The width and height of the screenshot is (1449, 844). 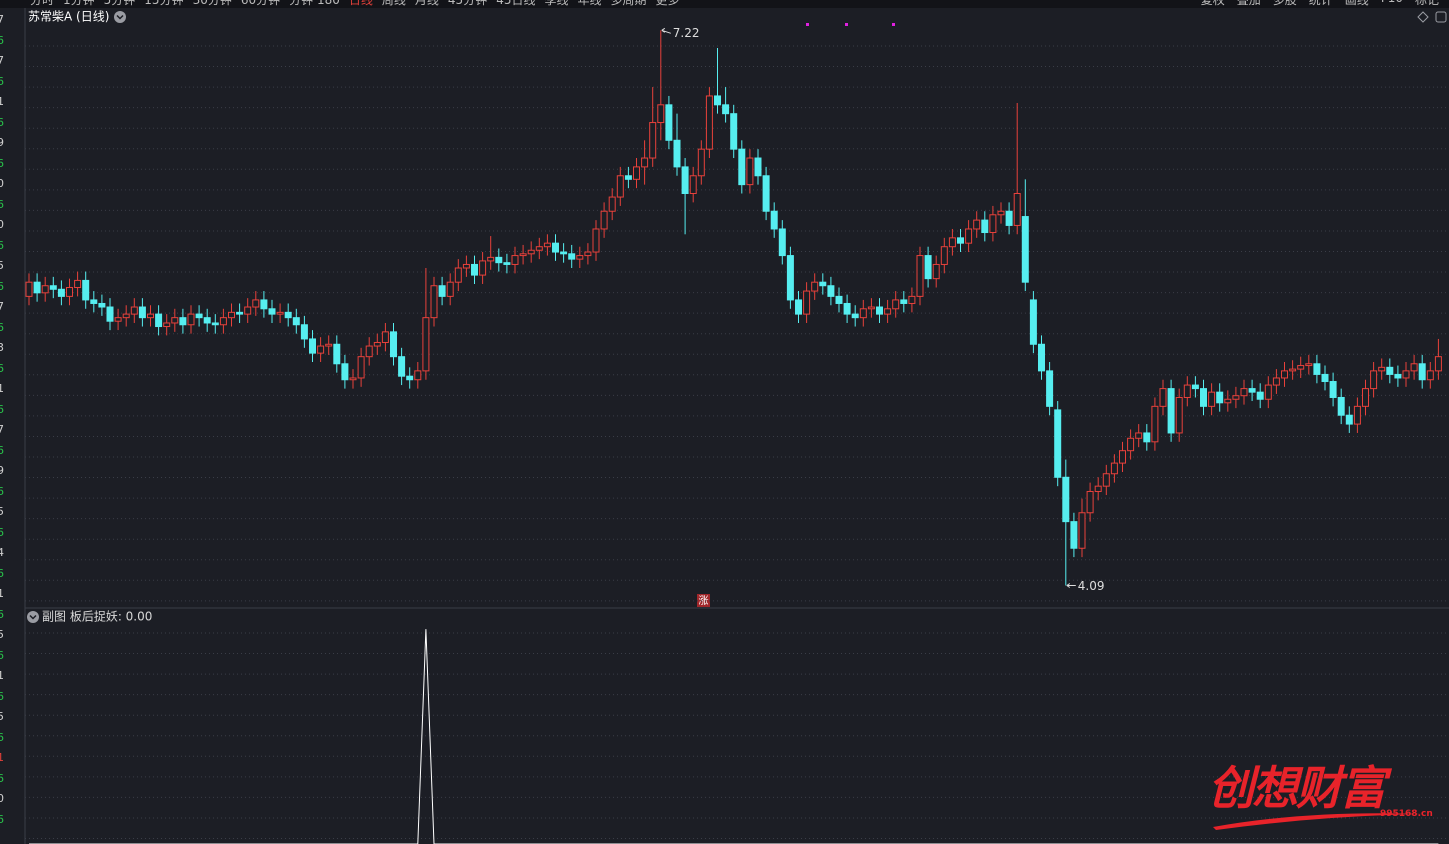 What do you see at coordinates (666, 30) in the screenshot?
I see `high-arrow` at bounding box center [666, 30].